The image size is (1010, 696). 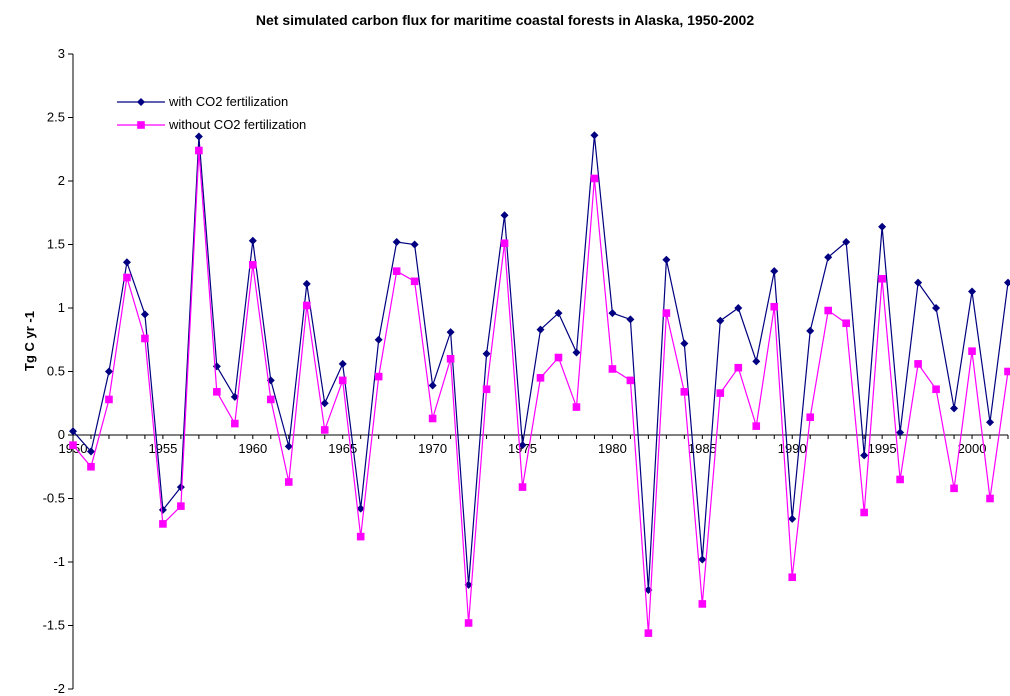 What do you see at coordinates (61, 307) in the screenshot?
I see `y-tick-label: 1` at bounding box center [61, 307].